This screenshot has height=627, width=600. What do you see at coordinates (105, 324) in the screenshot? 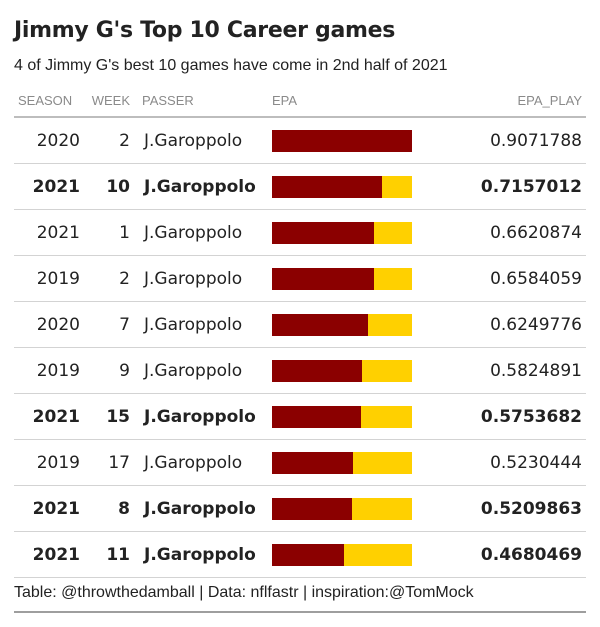
I see `week-cell: 7` at bounding box center [105, 324].